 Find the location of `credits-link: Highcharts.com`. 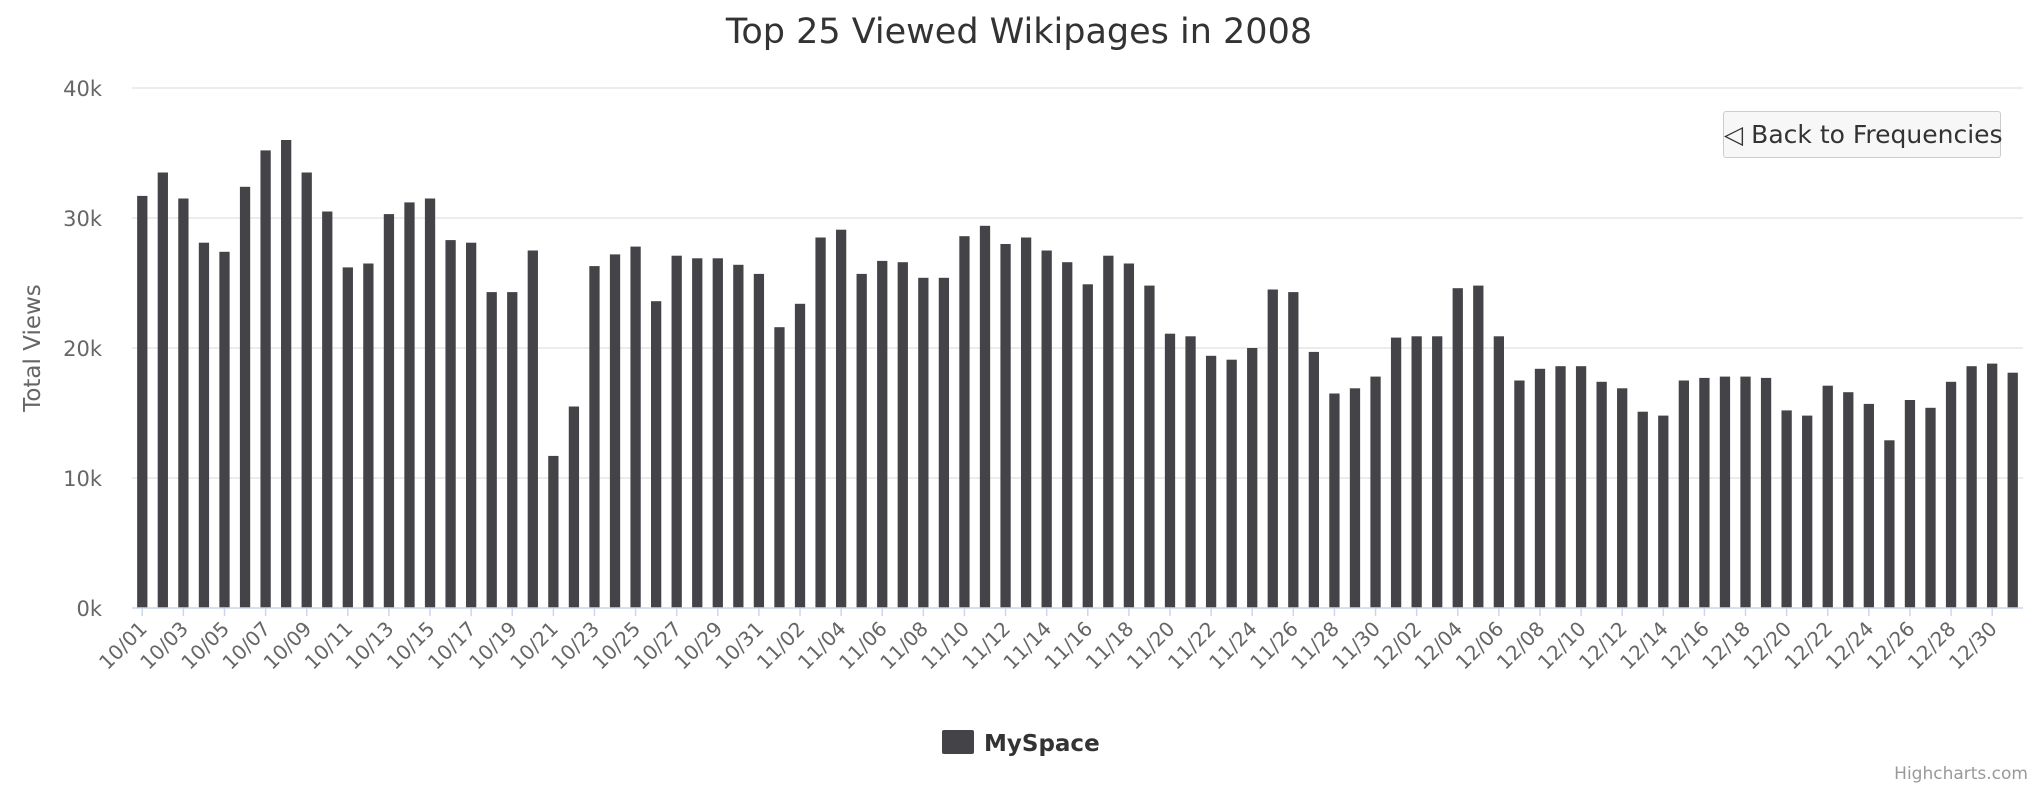

credits-link: Highcharts.com is located at coordinates (1961, 774).